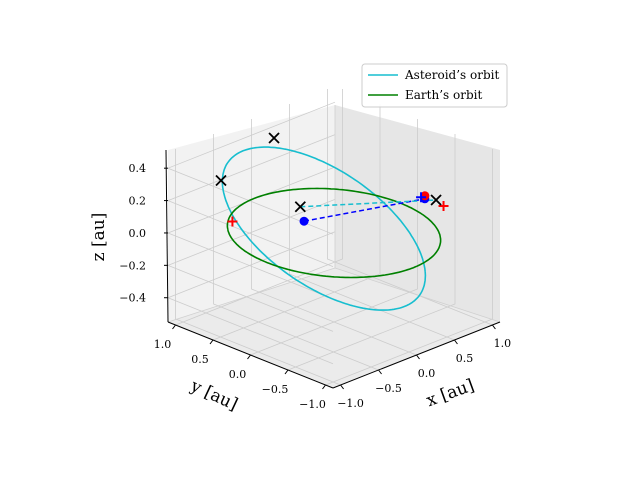 Image resolution: width=640 pixels, height=480 pixels. I want to click on z-axis-line, so click(167, 236).